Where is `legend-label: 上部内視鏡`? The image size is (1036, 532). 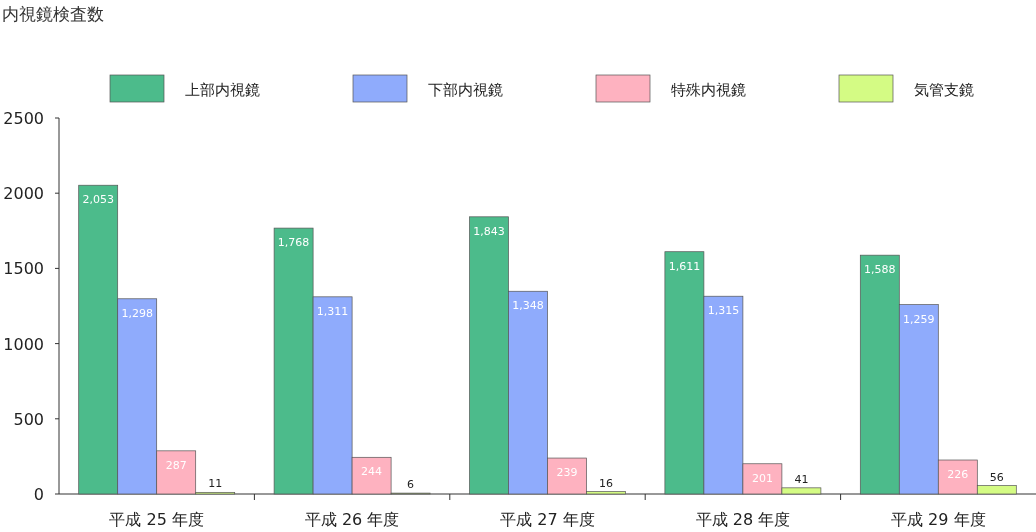 legend-label: 上部内視鏡 is located at coordinates (222, 90).